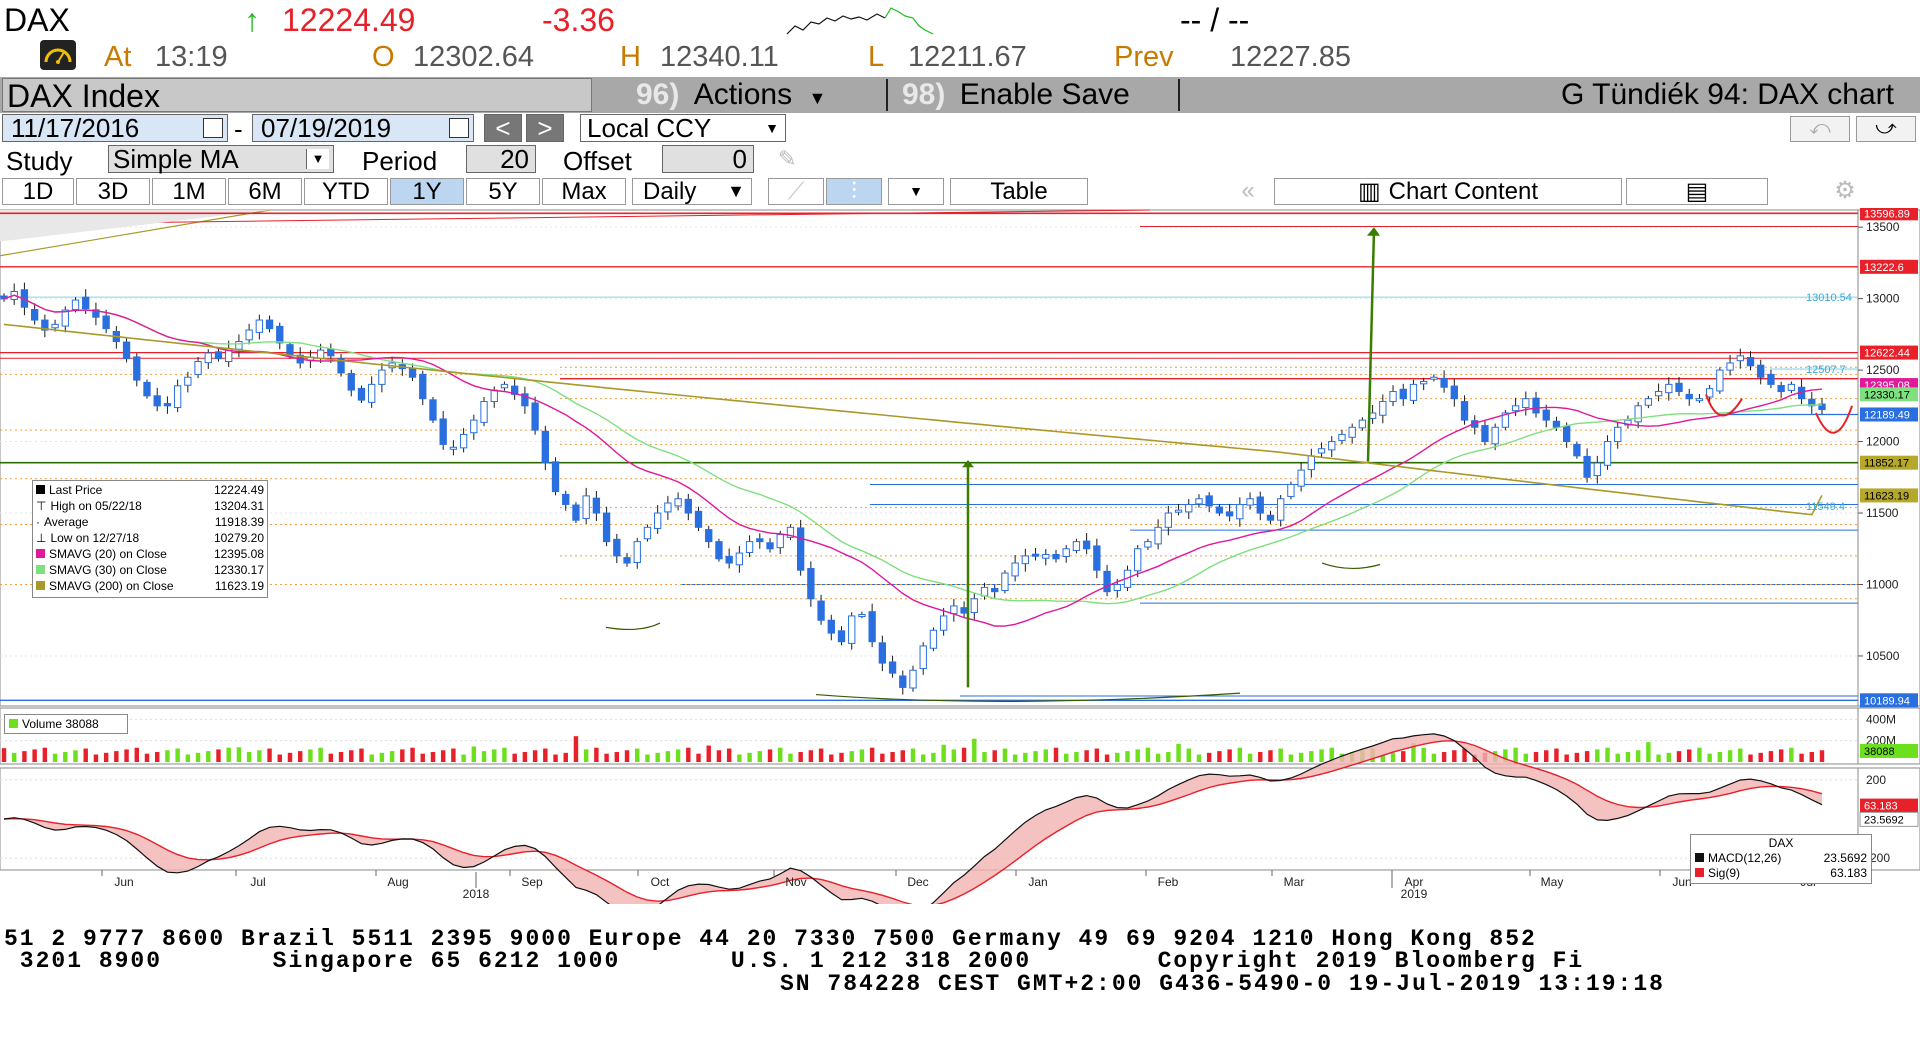 The width and height of the screenshot is (1920, 1039). Describe the element at coordinates (1882, 585) in the screenshot. I see `y-tick-label: 11000` at that location.